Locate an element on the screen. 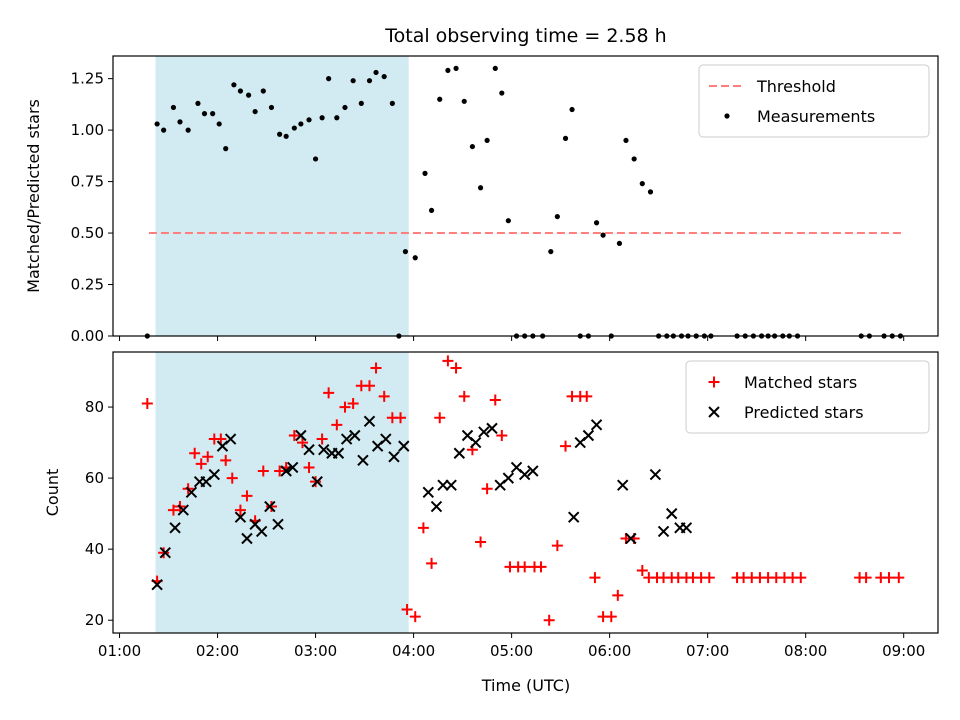 The height and width of the screenshot is (720, 960). legend-label: Predicted stars is located at coordinates (804, 412).